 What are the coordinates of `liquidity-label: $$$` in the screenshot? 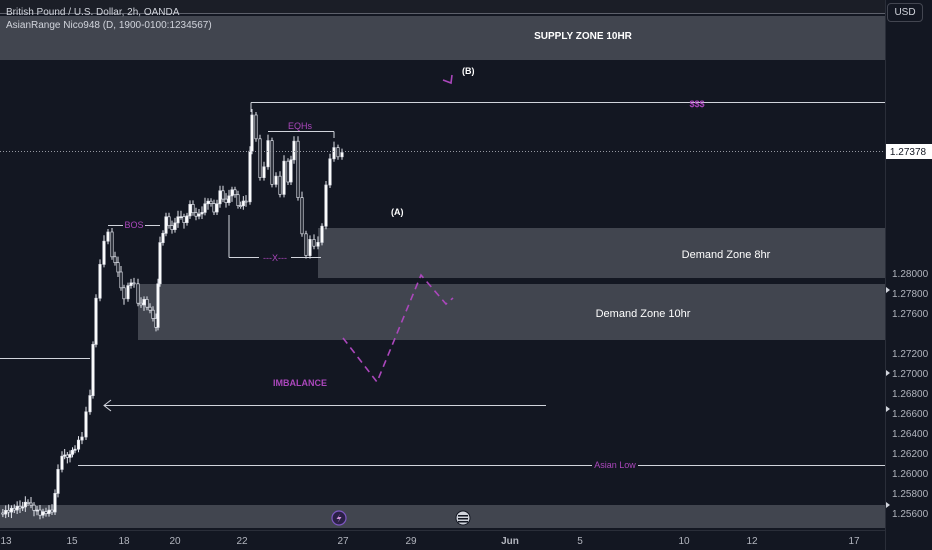 It's located at (696, 104).